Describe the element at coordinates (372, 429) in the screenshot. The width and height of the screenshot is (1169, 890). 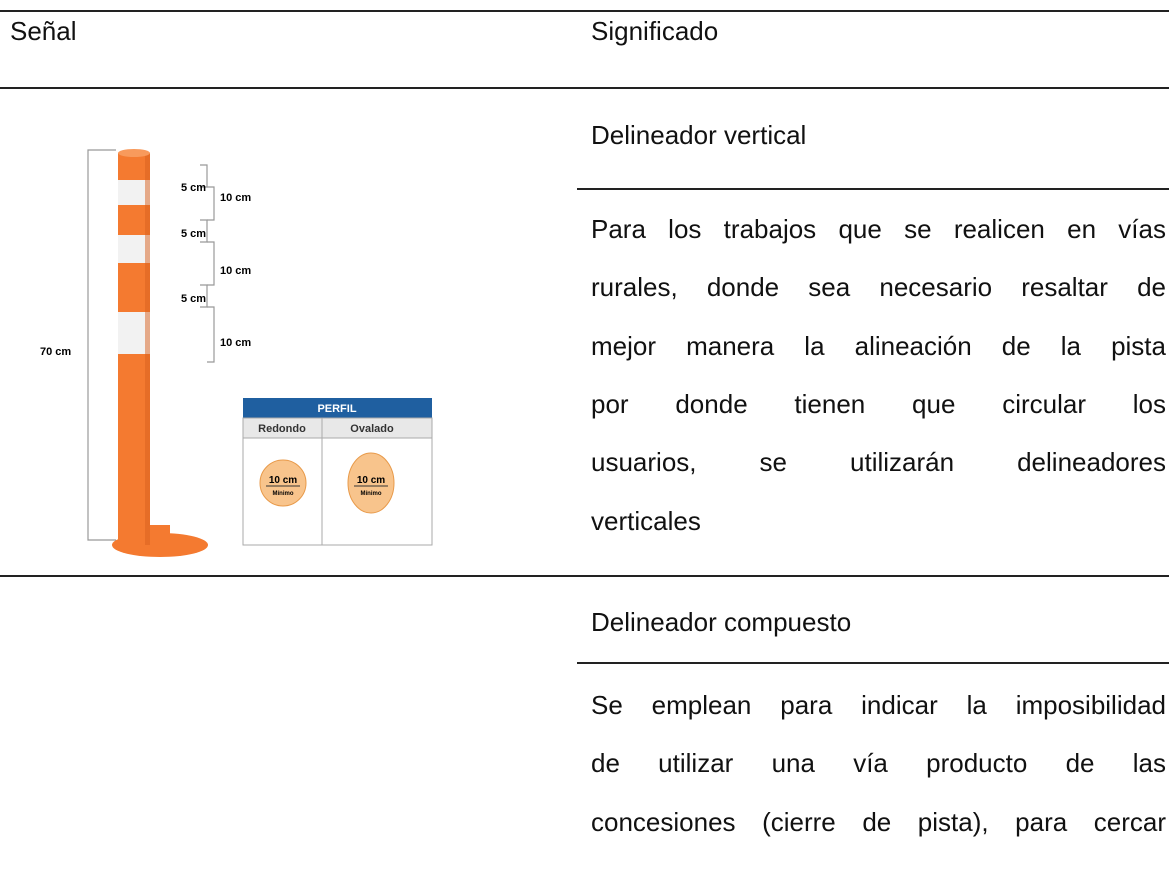
I see `profile-shape: Ovalado` at that location.